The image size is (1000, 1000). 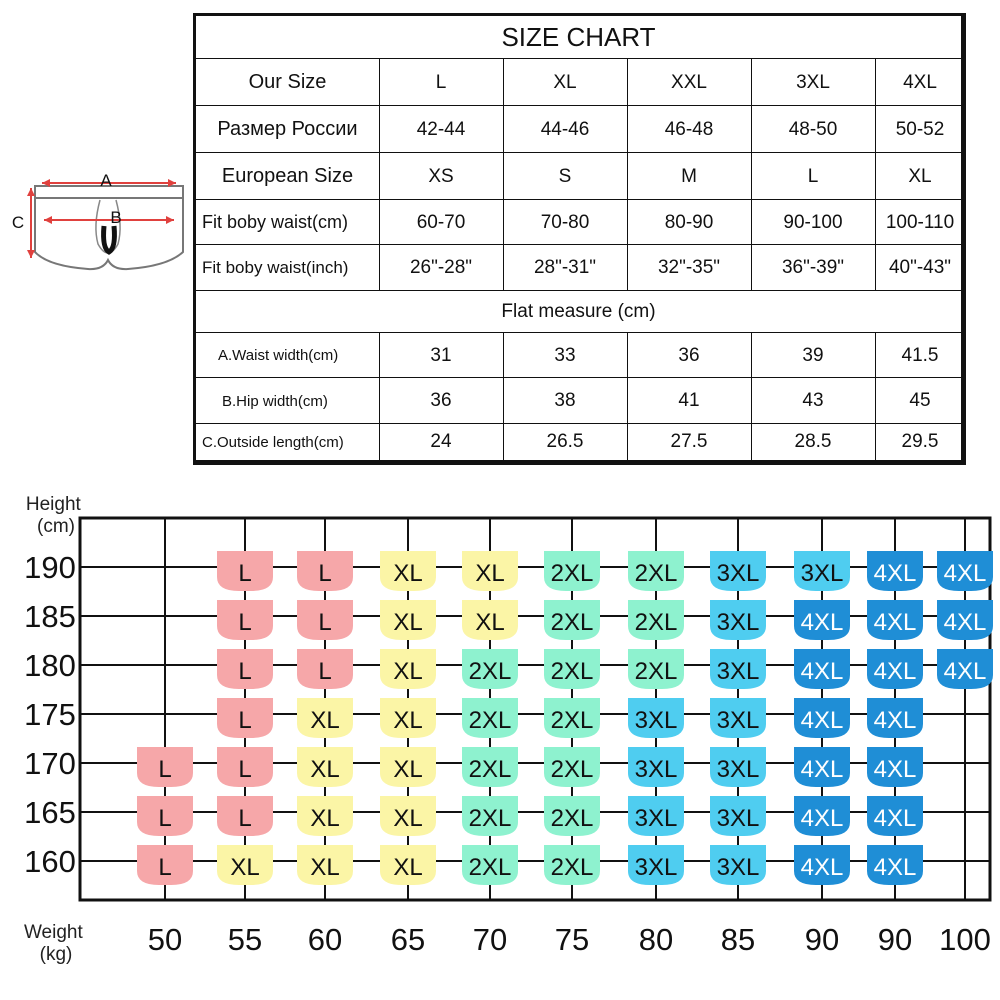 What do you see at coordinates (490, 939) in the screenshot?
I see `x-tick-label: 70` at bounding box center [490, 939].